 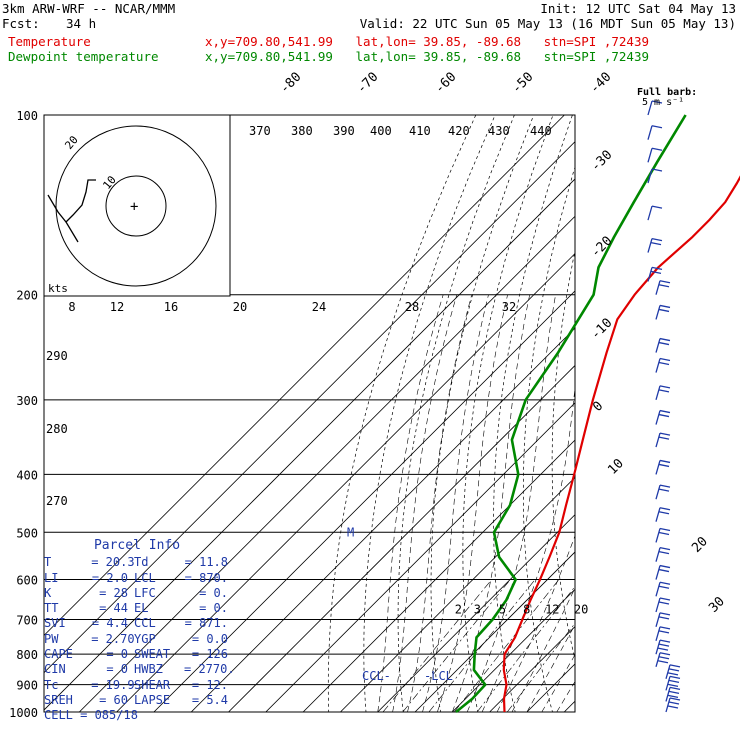 I want to click on hodograph-ring, so click(x=136, y=206).